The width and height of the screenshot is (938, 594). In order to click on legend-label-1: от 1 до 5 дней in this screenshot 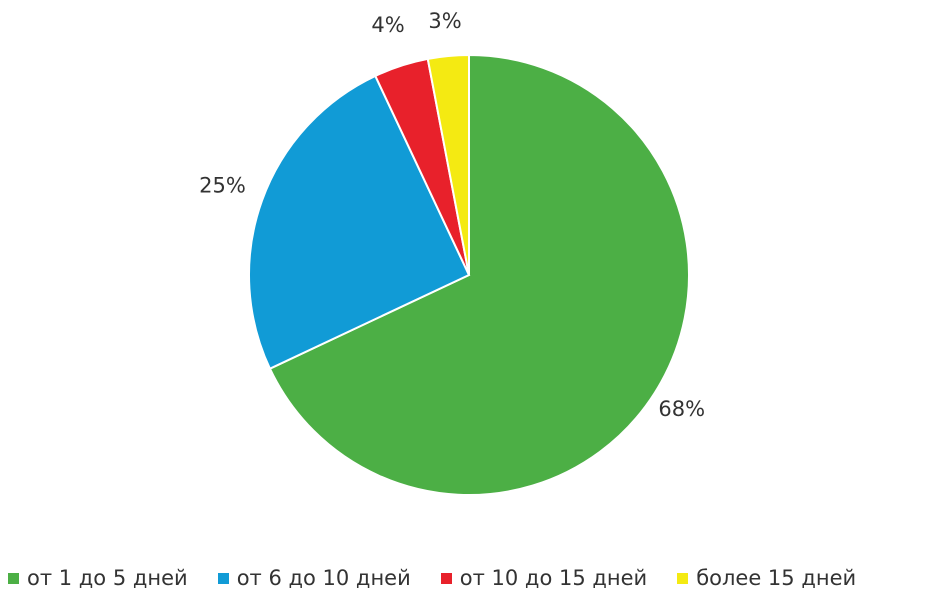, I will do `click(107, 578)`.